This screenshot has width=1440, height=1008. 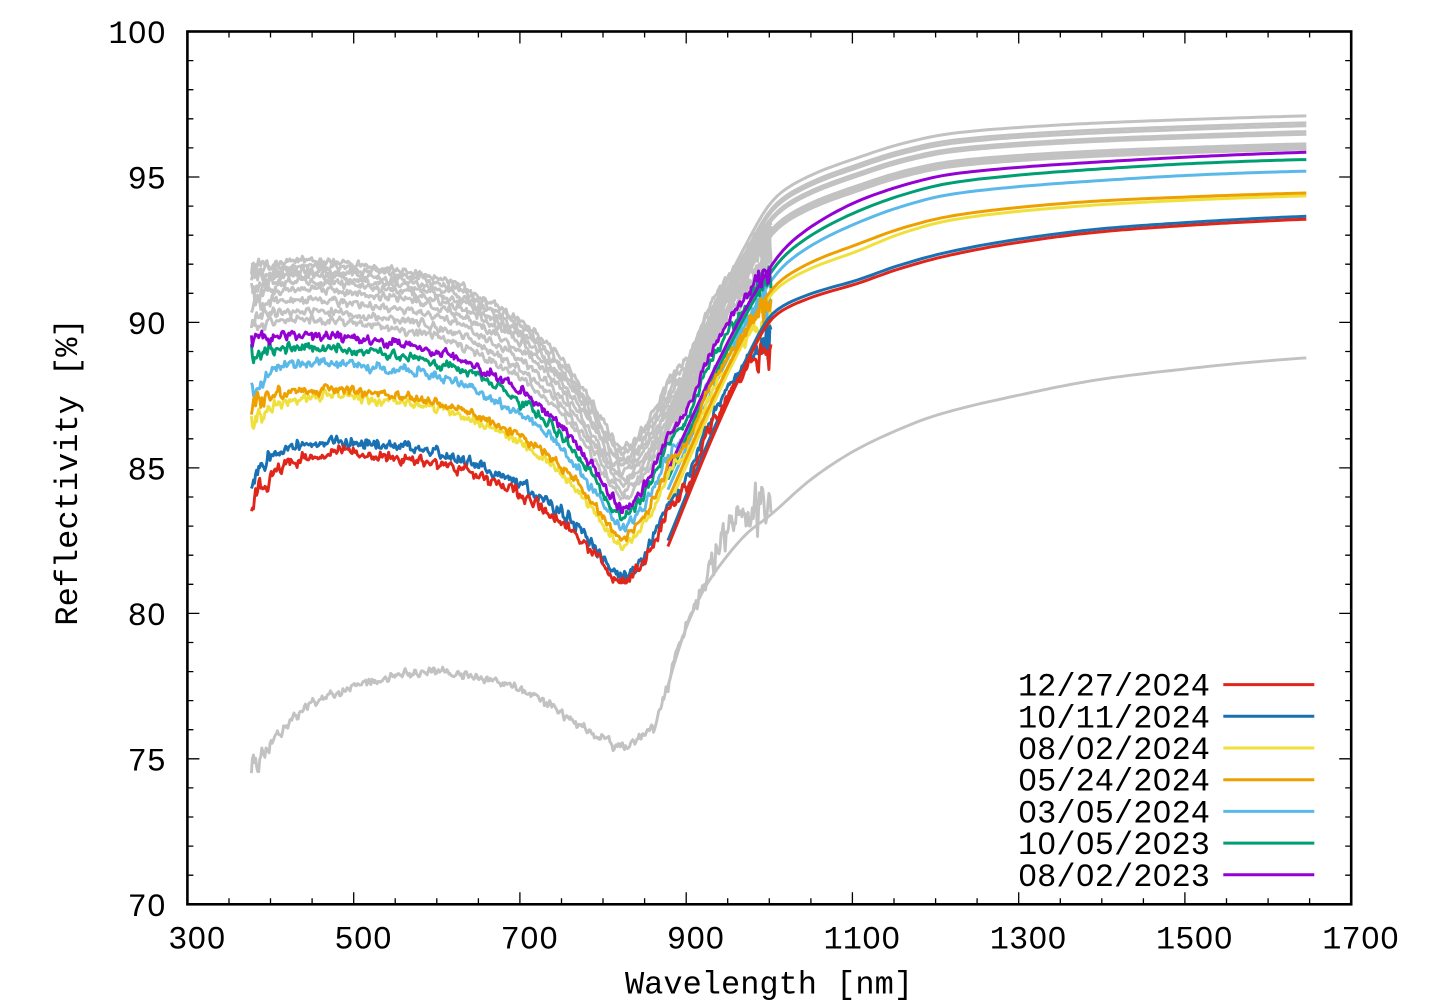 I want to click on svg-text: 90, so click(x=147, y=325).